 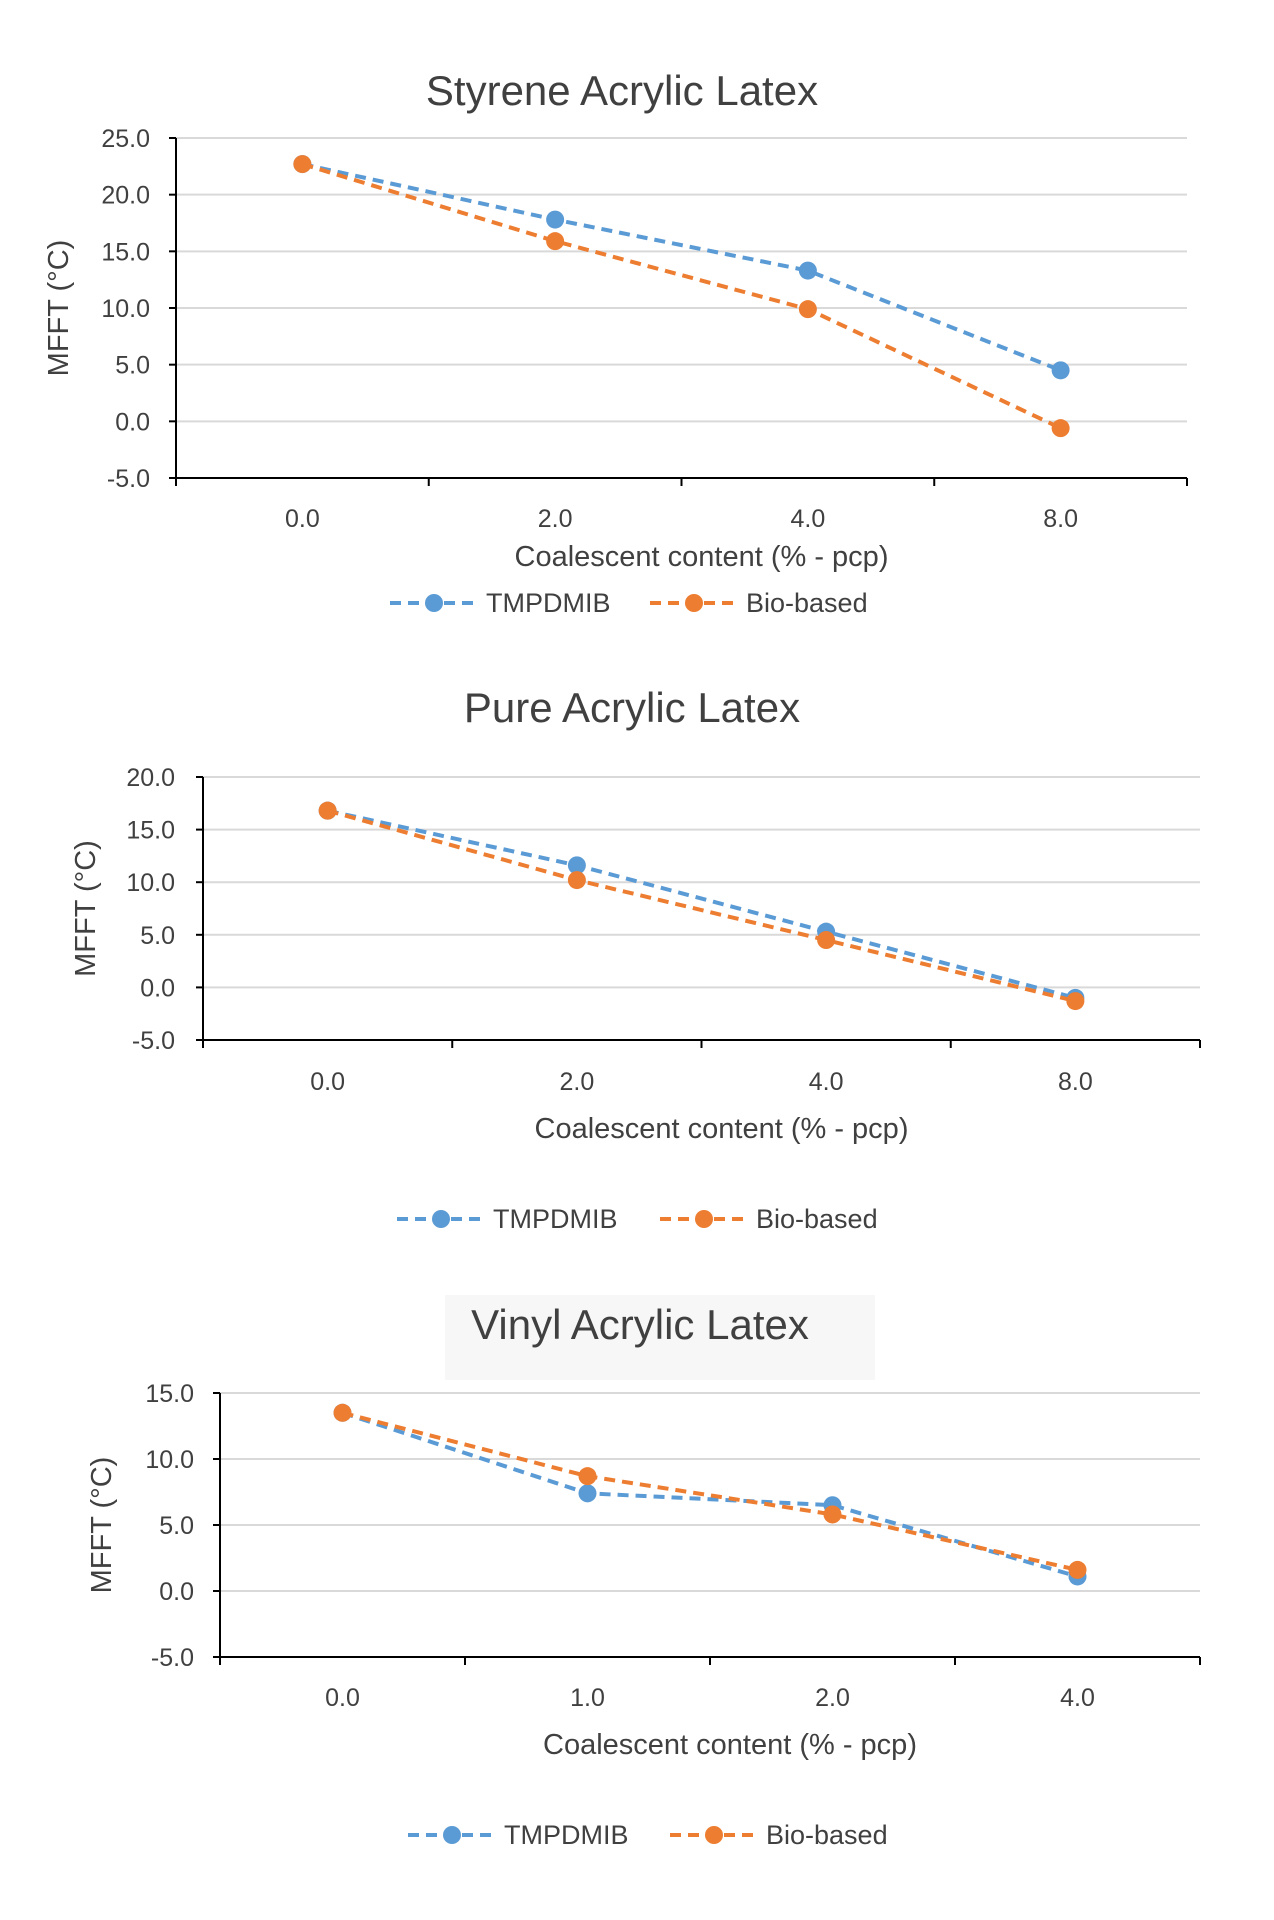 What do you see at coordinates (632, 707) in the screenshot?
I see `chart-title: Pure Acrylic Latex` at bounding box center [632, 707].